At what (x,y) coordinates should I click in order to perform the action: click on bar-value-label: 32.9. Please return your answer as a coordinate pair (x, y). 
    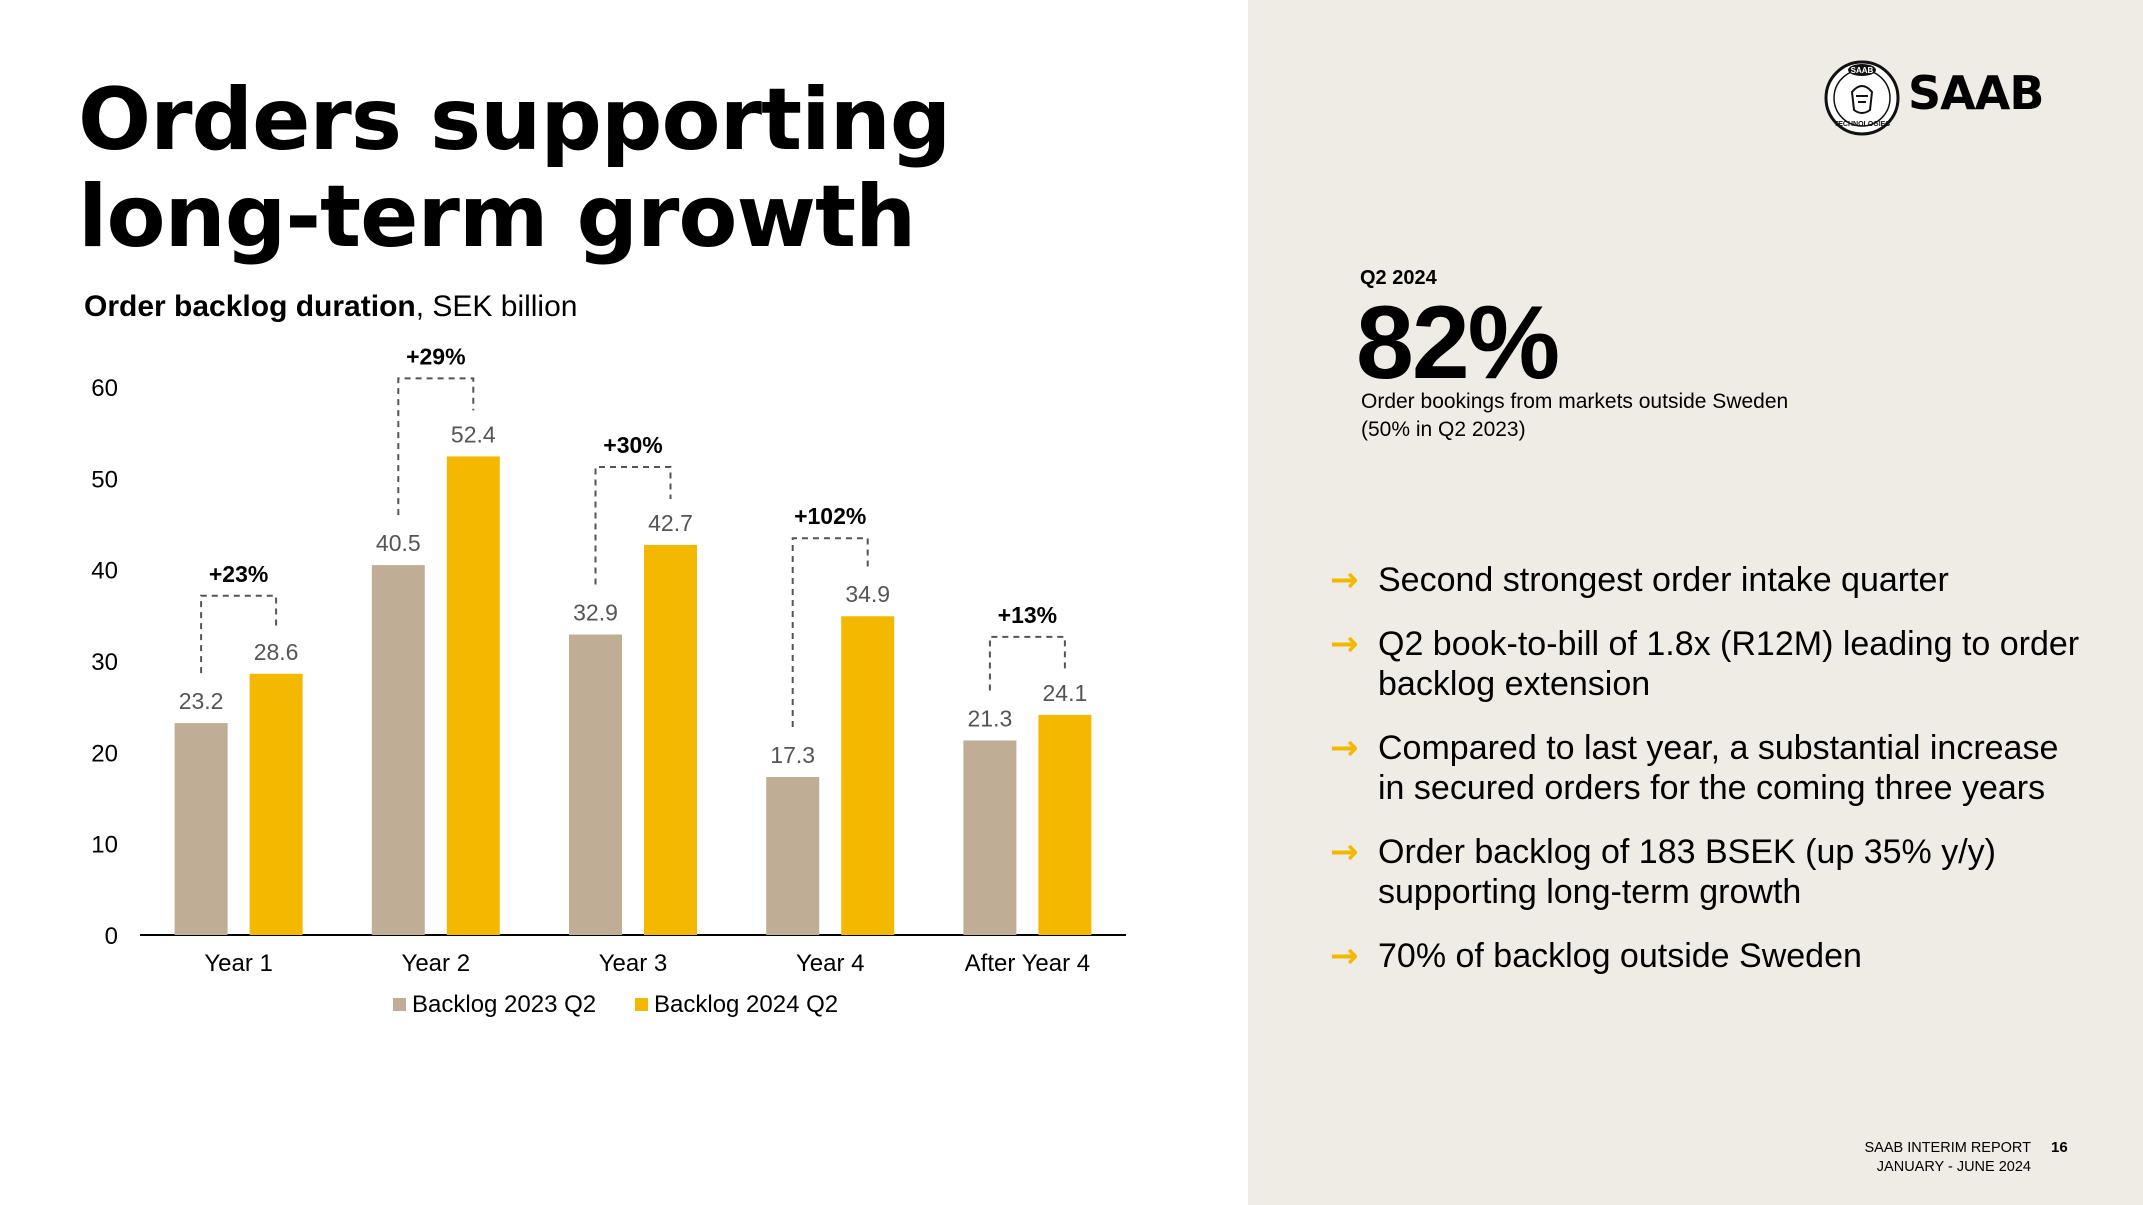
    Looking at the image, I should click on (595, 613).